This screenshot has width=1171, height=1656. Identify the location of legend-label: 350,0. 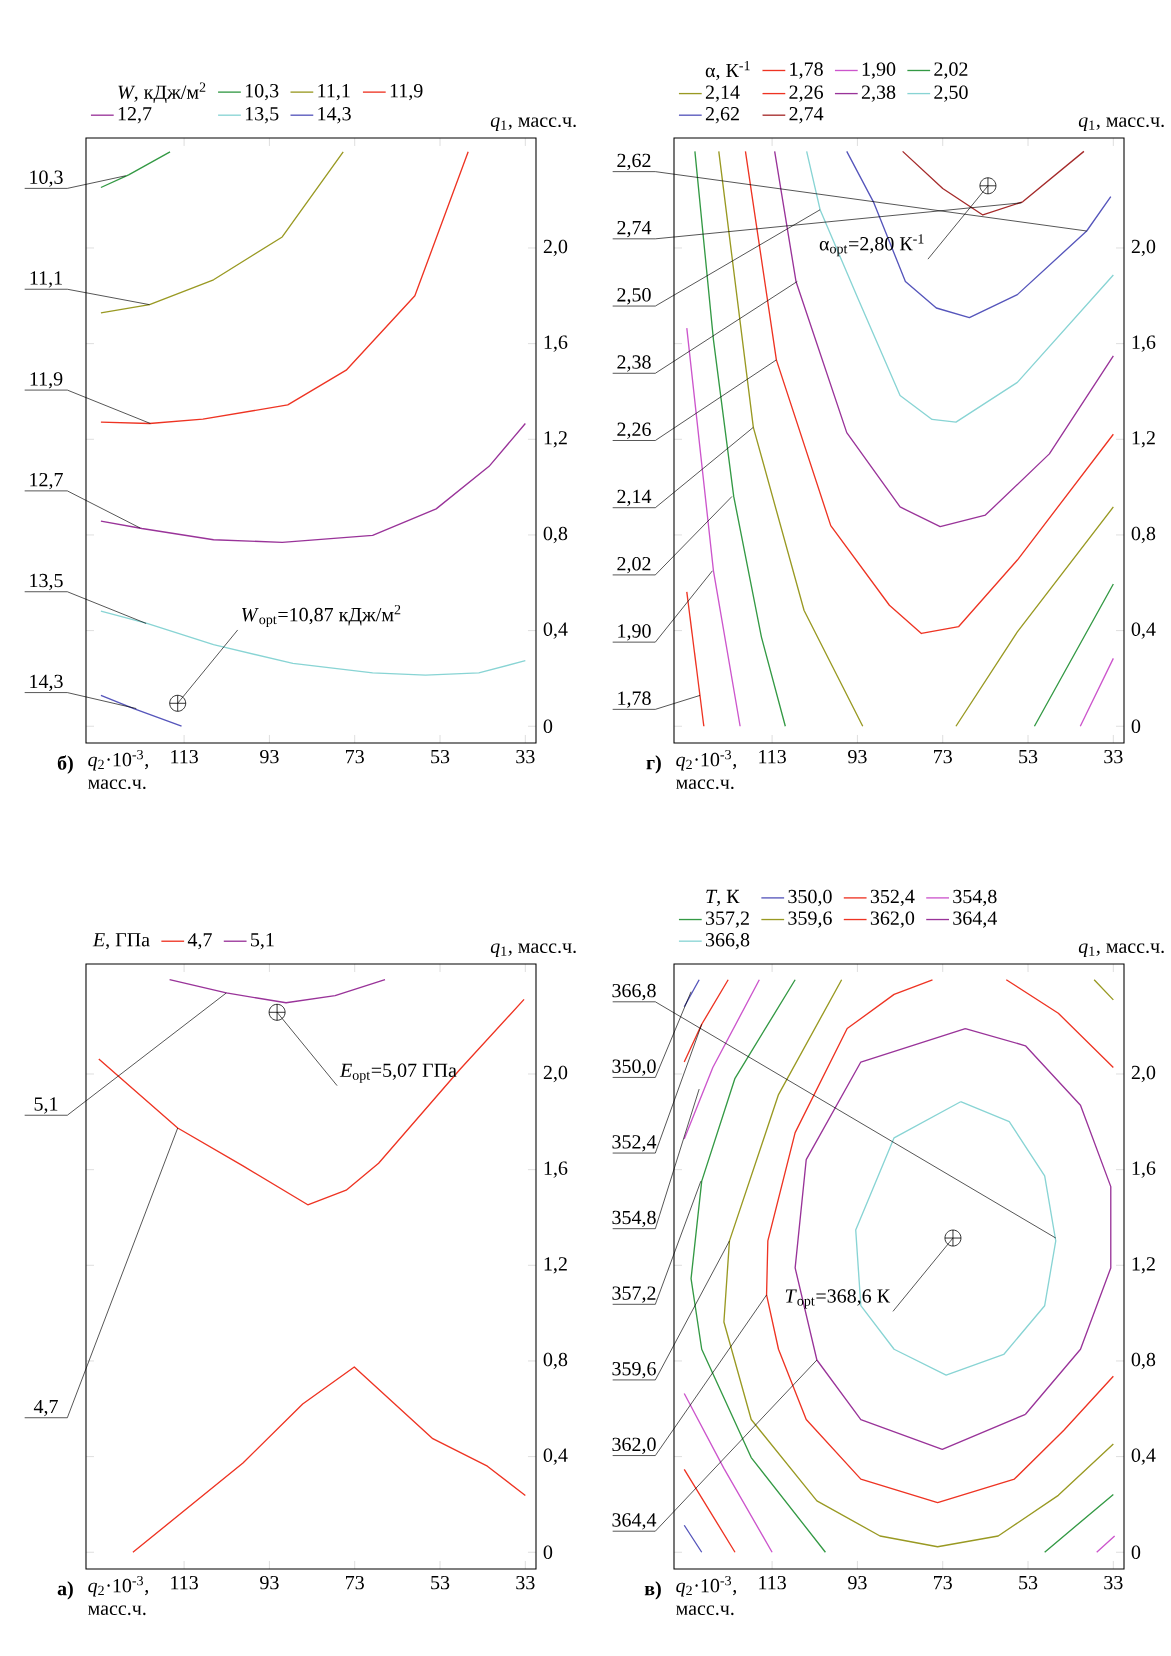
(810, 898).